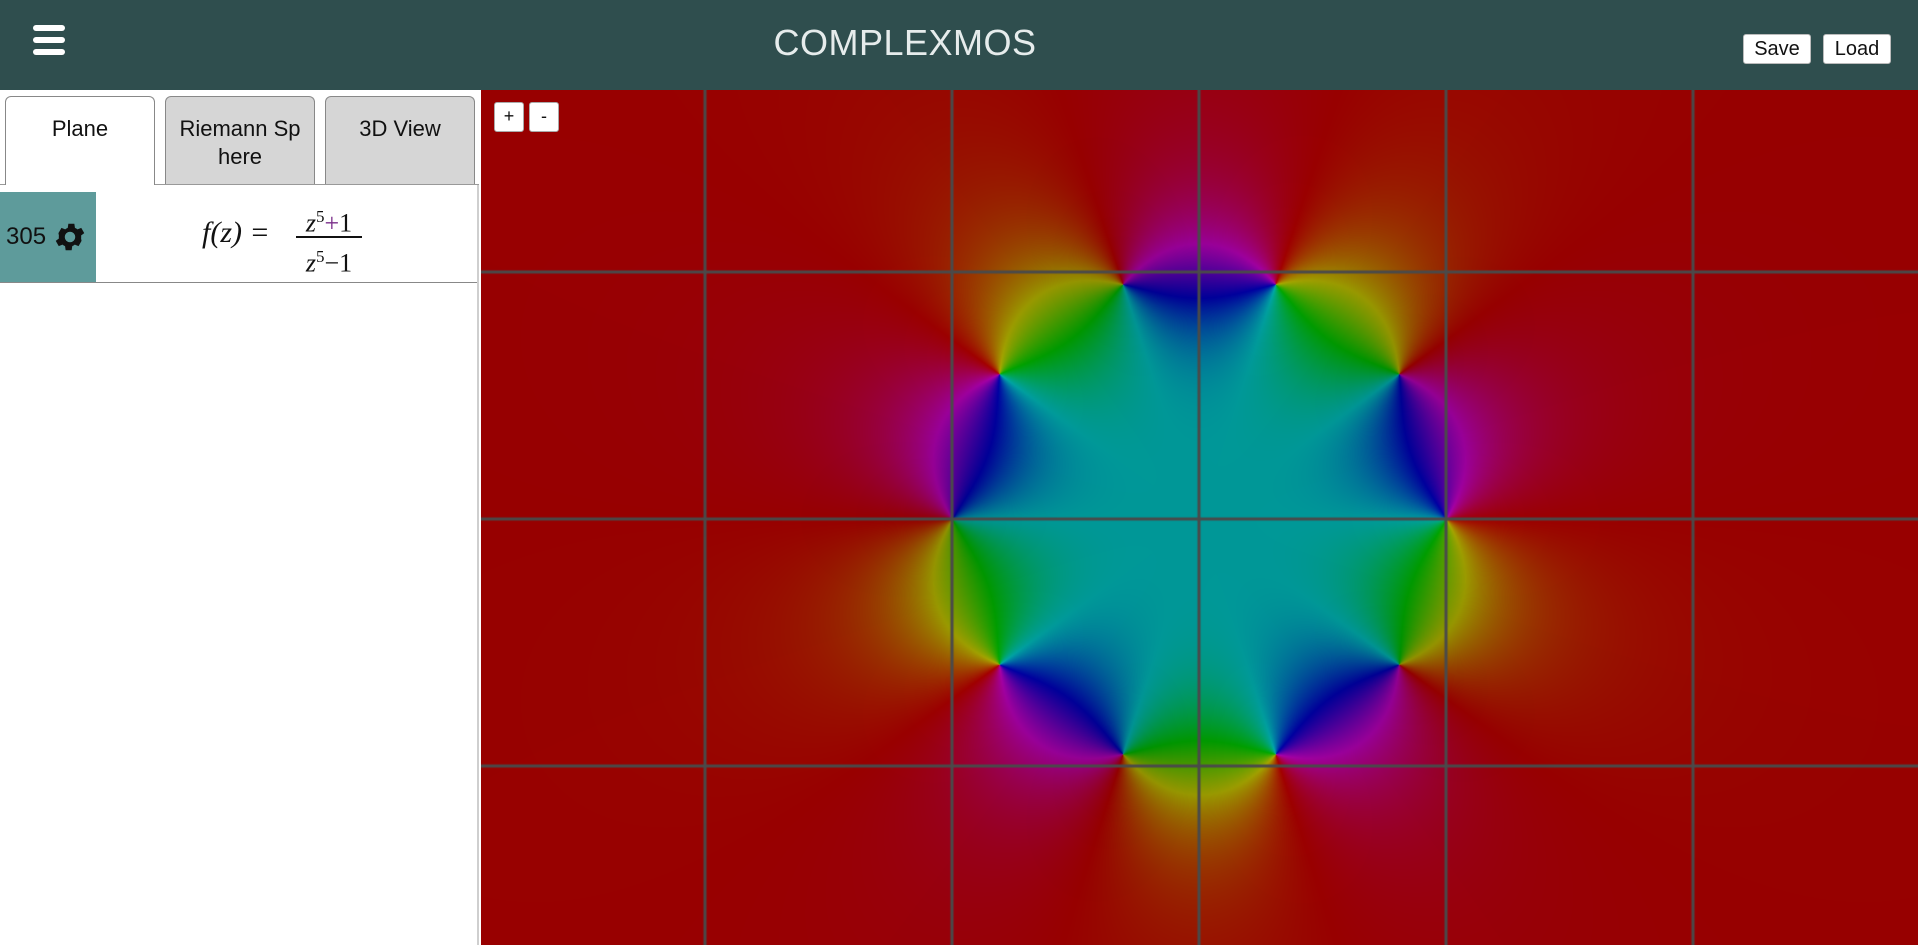 This screenshot has height=945, width=1918. Describe the element at coordinates (80, 140) in the screenshot. I see `tab-plane: Plane` at that location.